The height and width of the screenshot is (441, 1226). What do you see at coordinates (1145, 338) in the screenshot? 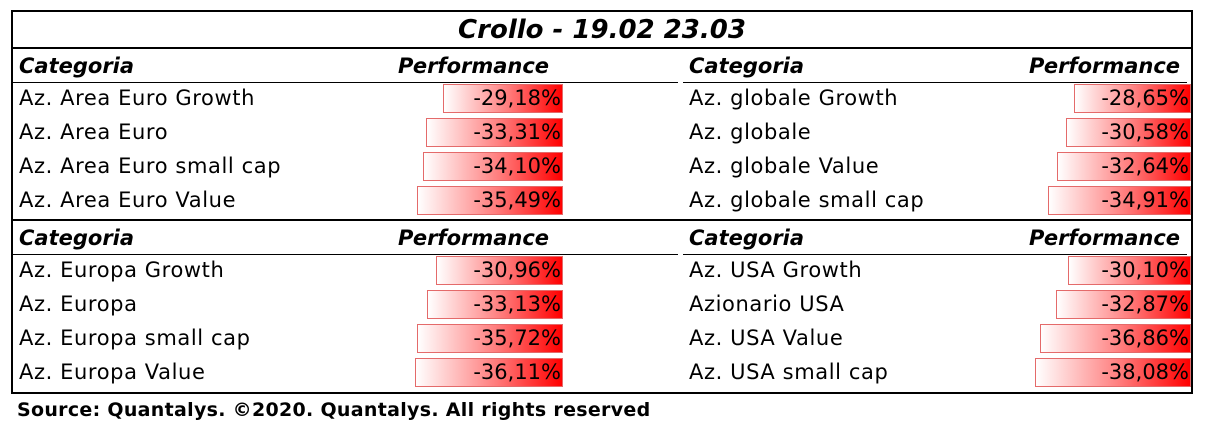
I see `performance-value: -36,86%` at bounding box center [1145, 338].